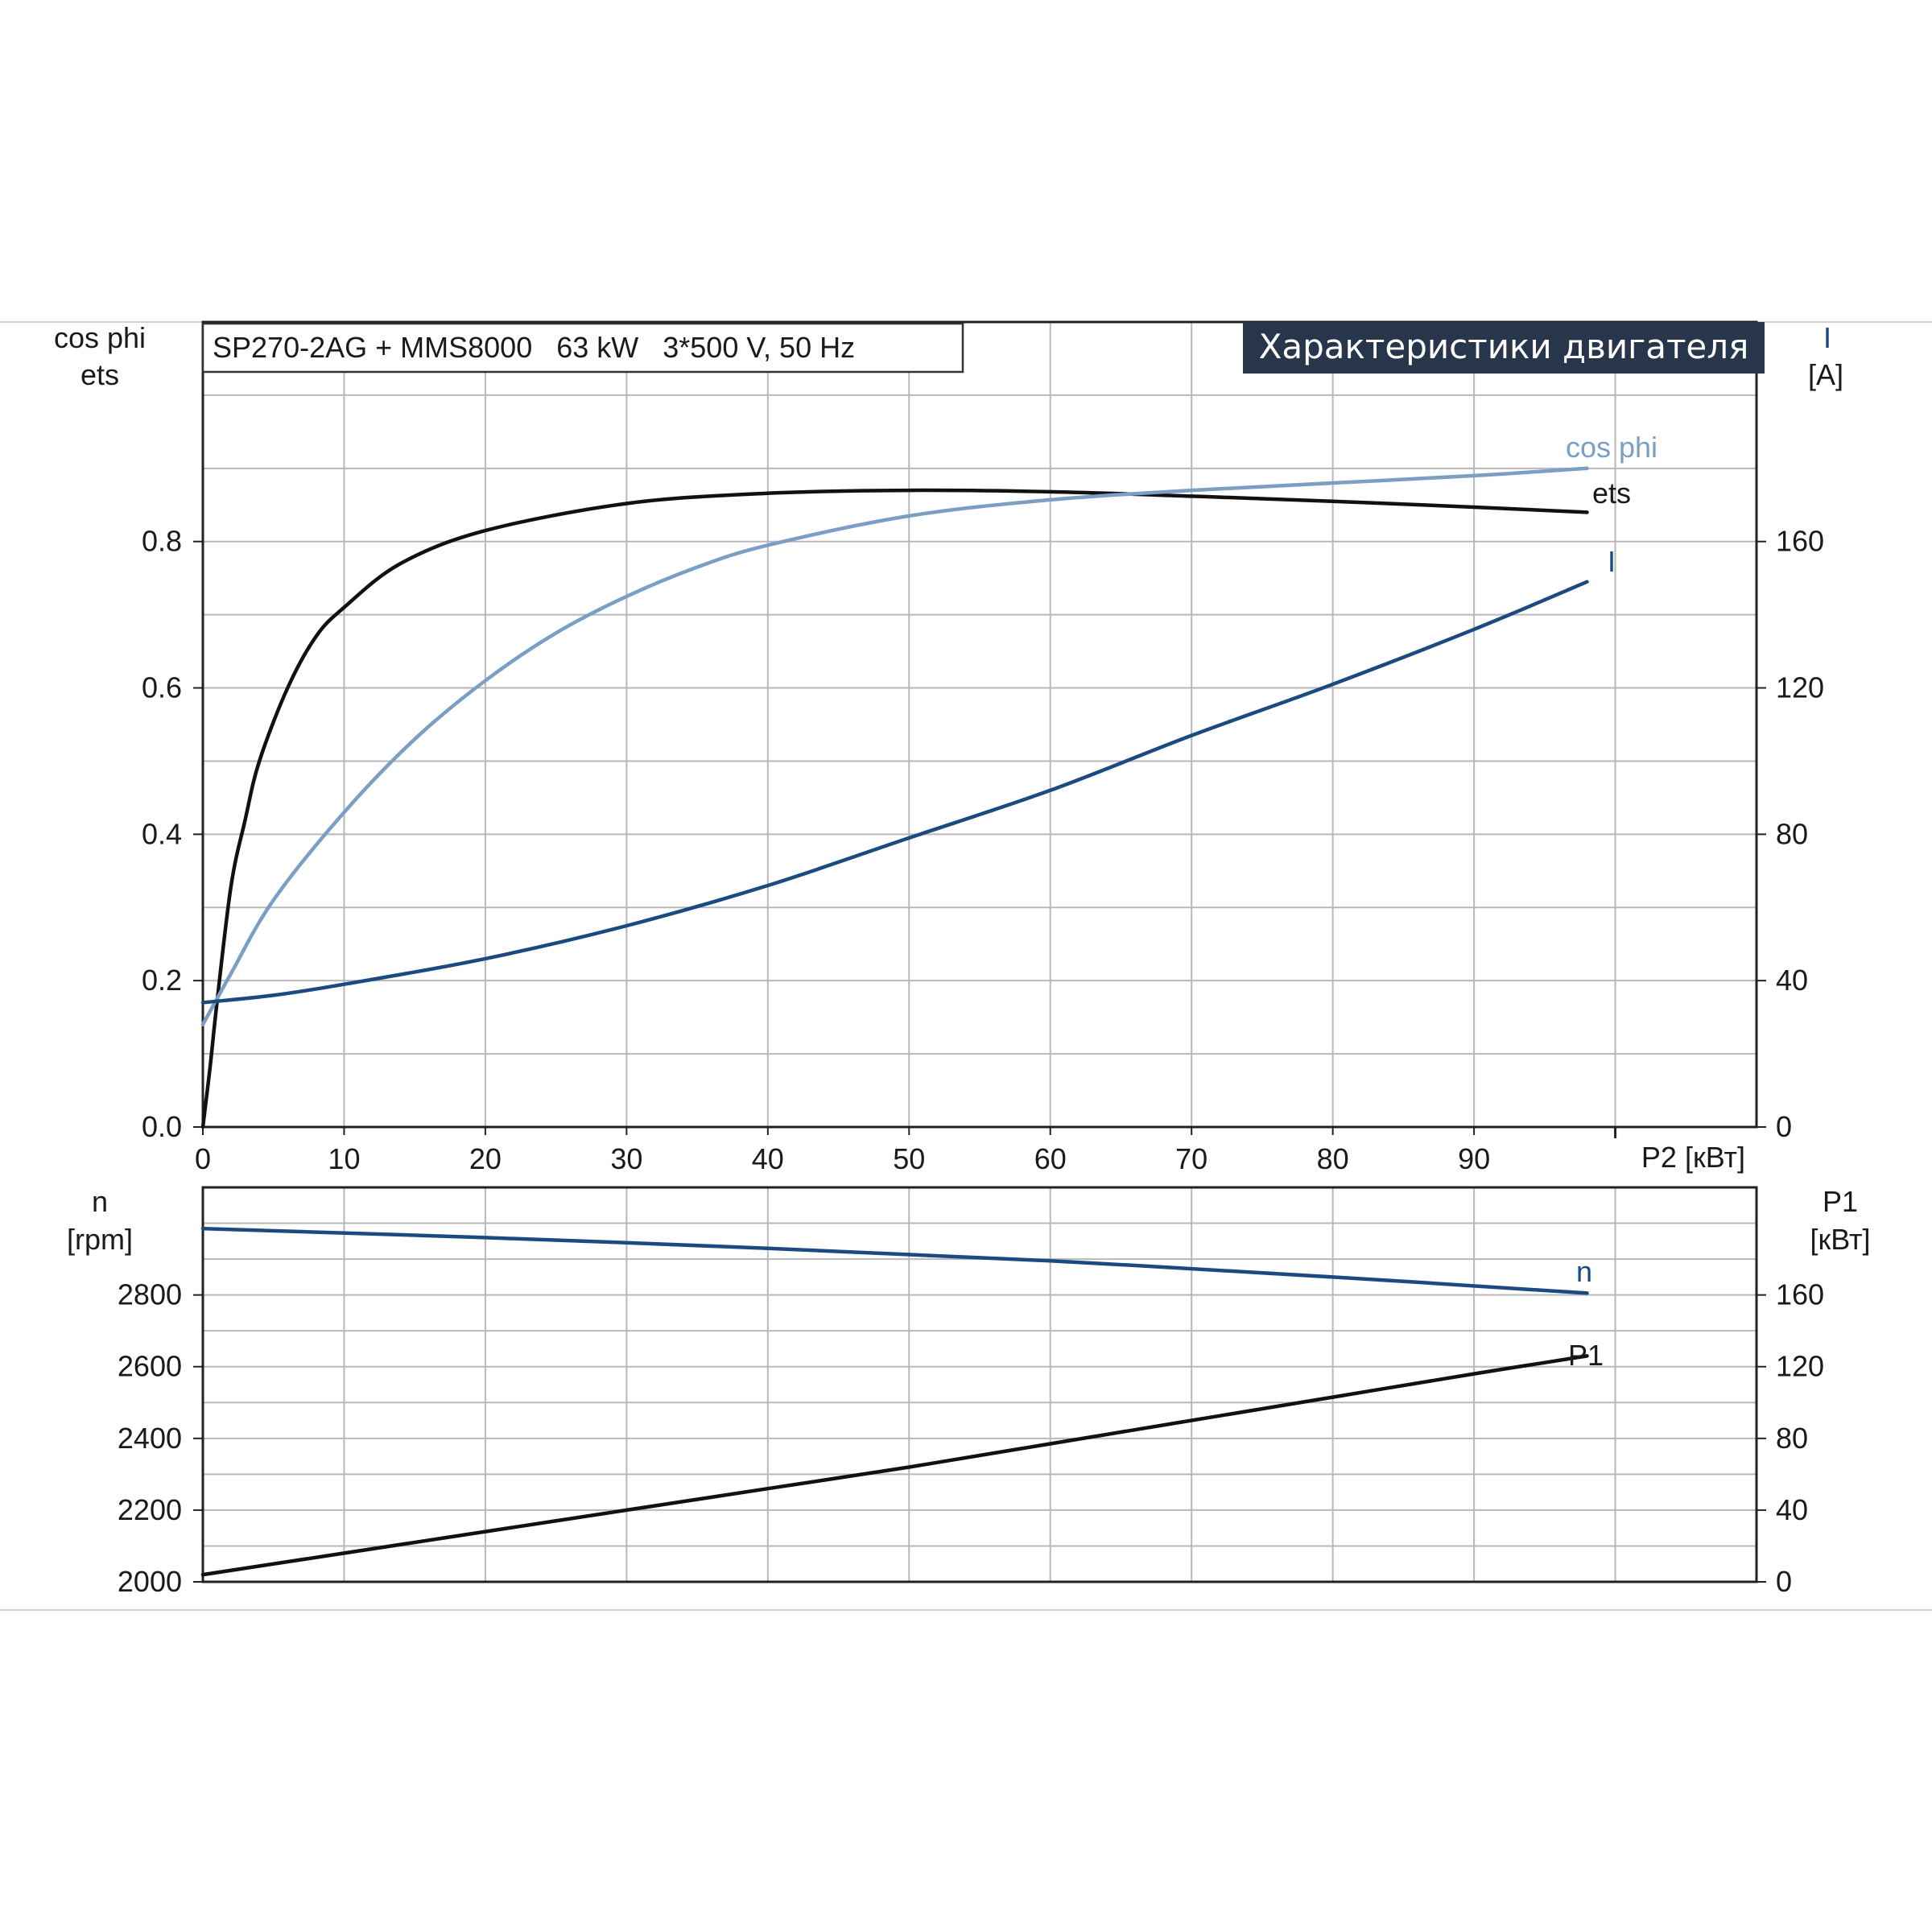 The image size is (1932, 1932). What do you see at coordinates (162, 687) in the screenshot?
I see `left-tick-label: 0.6` at bounding box center [162, 687].